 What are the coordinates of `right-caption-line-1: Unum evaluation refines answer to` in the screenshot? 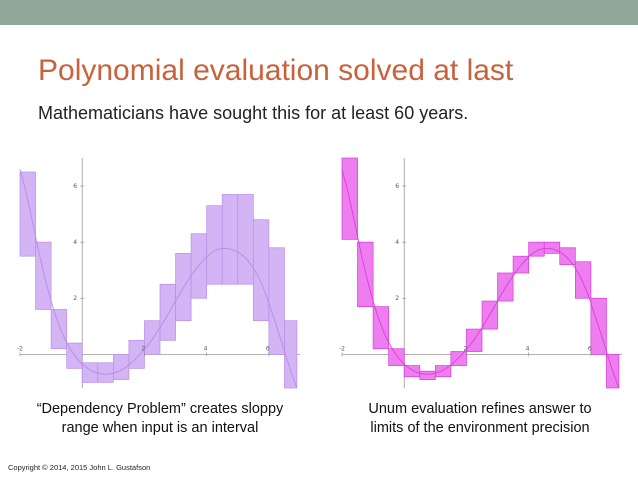 It's located at (480, 409).